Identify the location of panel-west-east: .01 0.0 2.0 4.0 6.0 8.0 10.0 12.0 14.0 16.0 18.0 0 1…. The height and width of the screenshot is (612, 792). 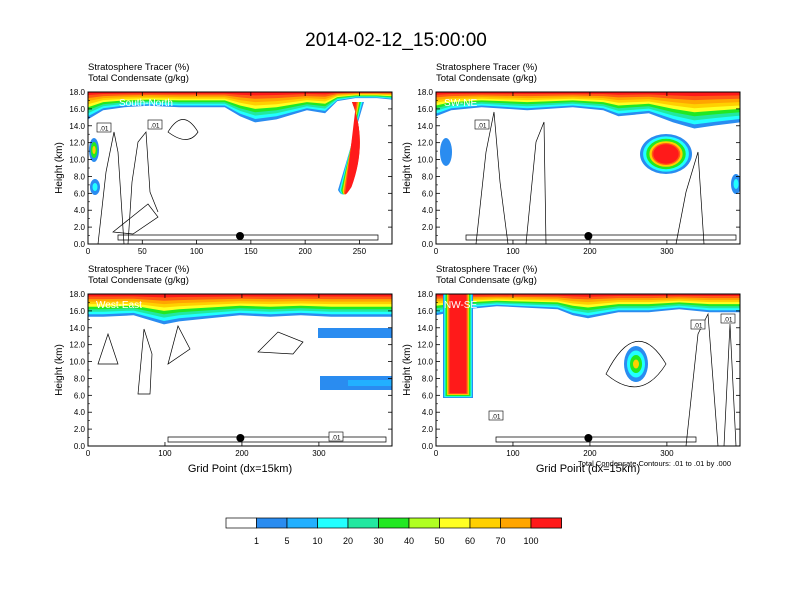
(223, 382).